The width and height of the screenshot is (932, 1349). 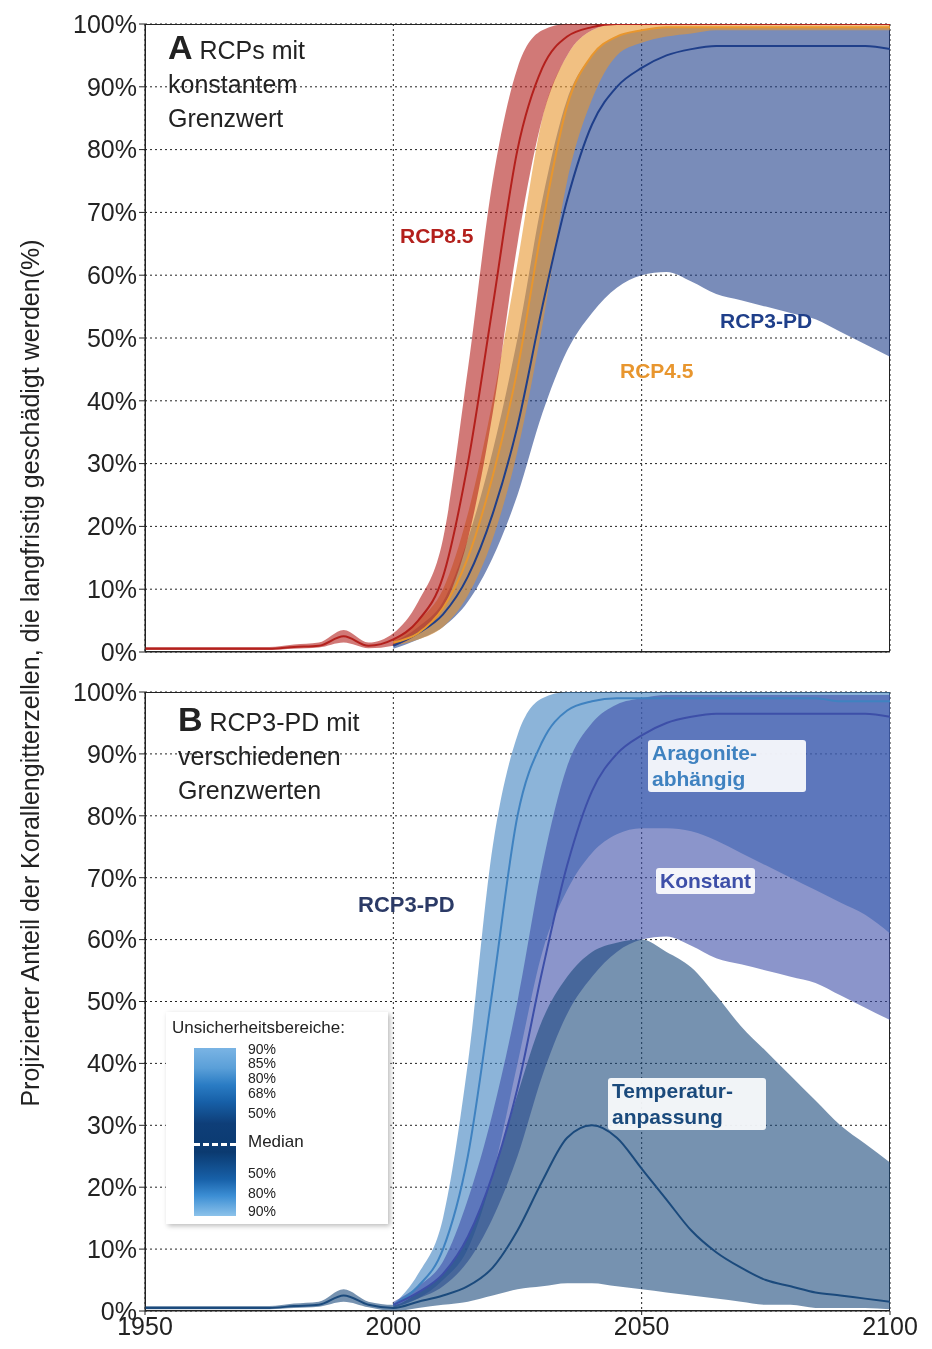 I want to click on text: Konstant, so click(x=705, y=881).